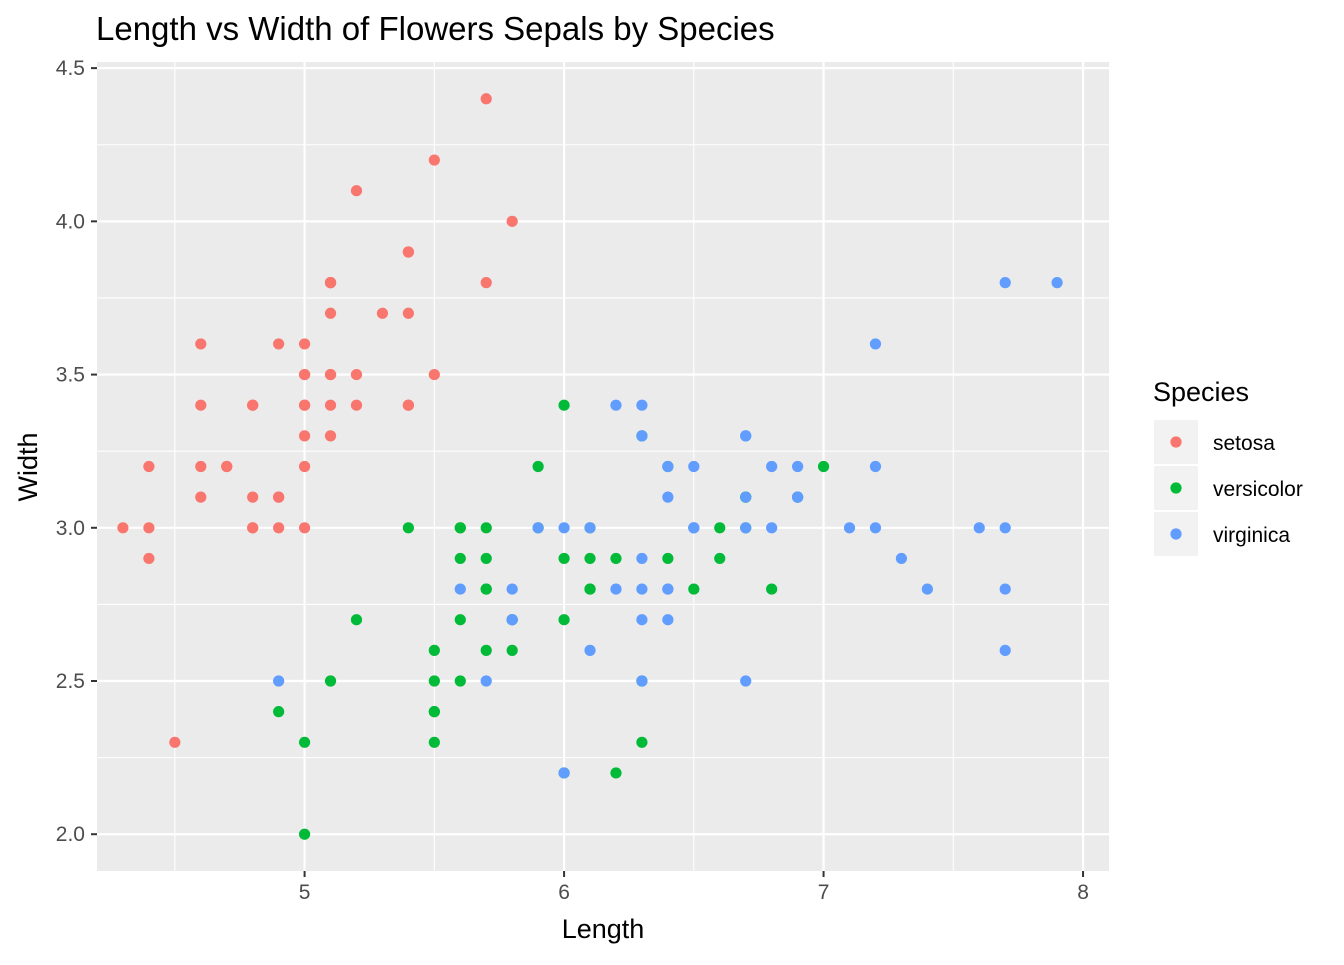  What do you see at coordinates (70, 221) in the screenshot?
I see `y-tick-label: 4.0` at bounding box center [70, 221].